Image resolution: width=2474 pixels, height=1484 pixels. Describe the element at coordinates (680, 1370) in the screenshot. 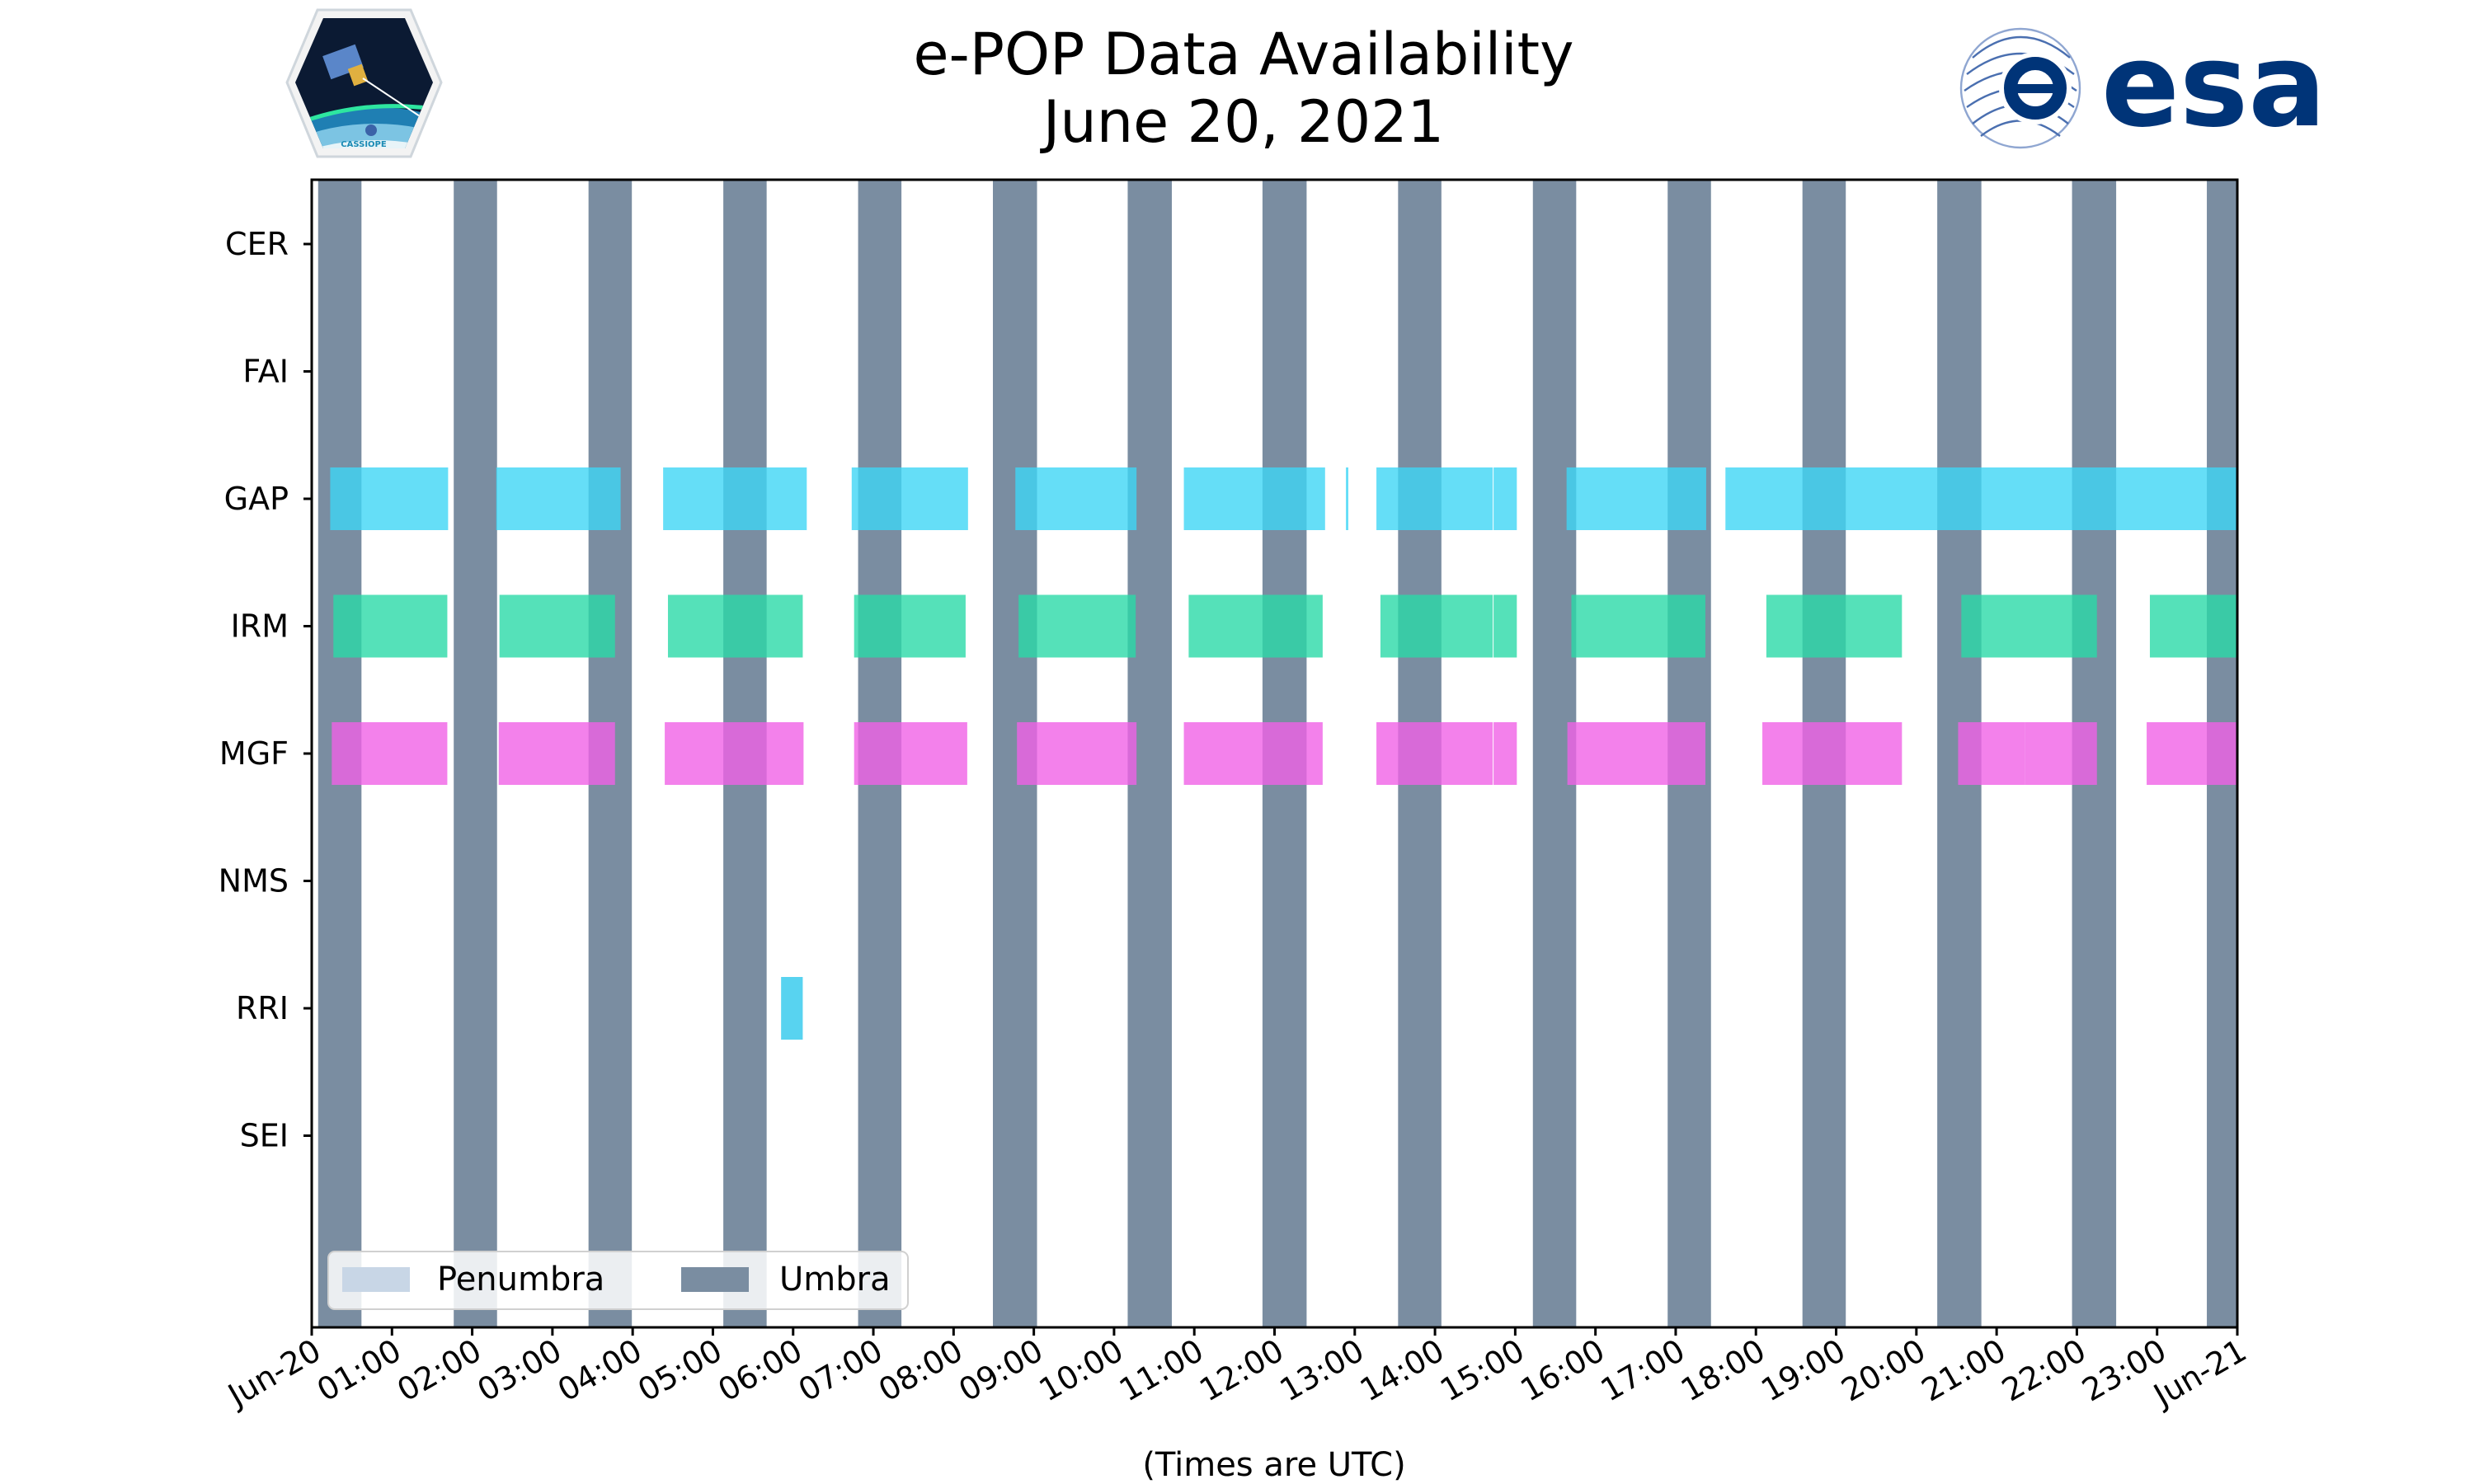

I see `x-tick-label: 05:00` at that location.